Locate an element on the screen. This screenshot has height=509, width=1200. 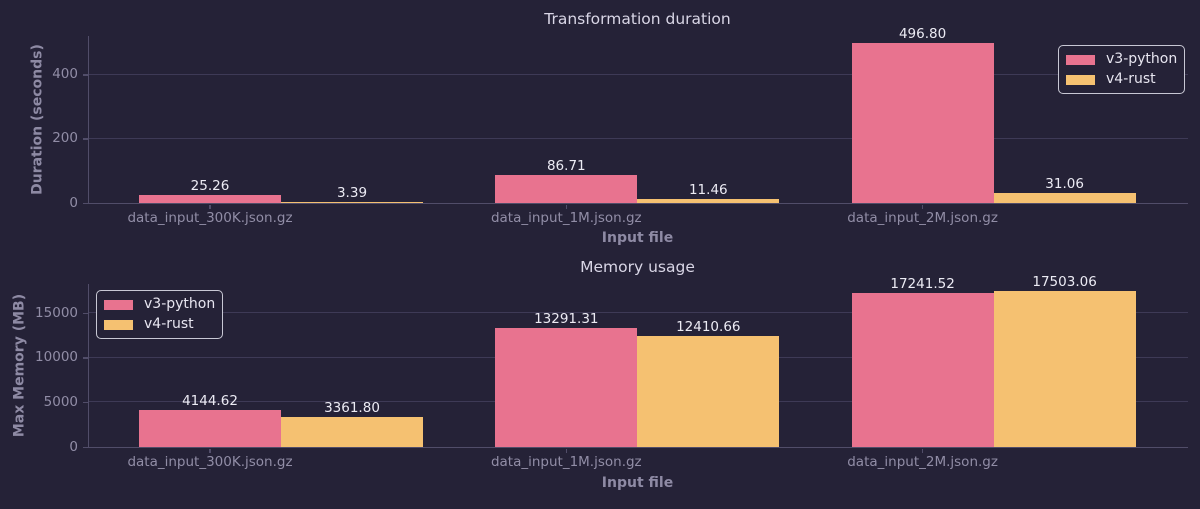
y-tick-label: 15000 is located at coordinates (56, 312).